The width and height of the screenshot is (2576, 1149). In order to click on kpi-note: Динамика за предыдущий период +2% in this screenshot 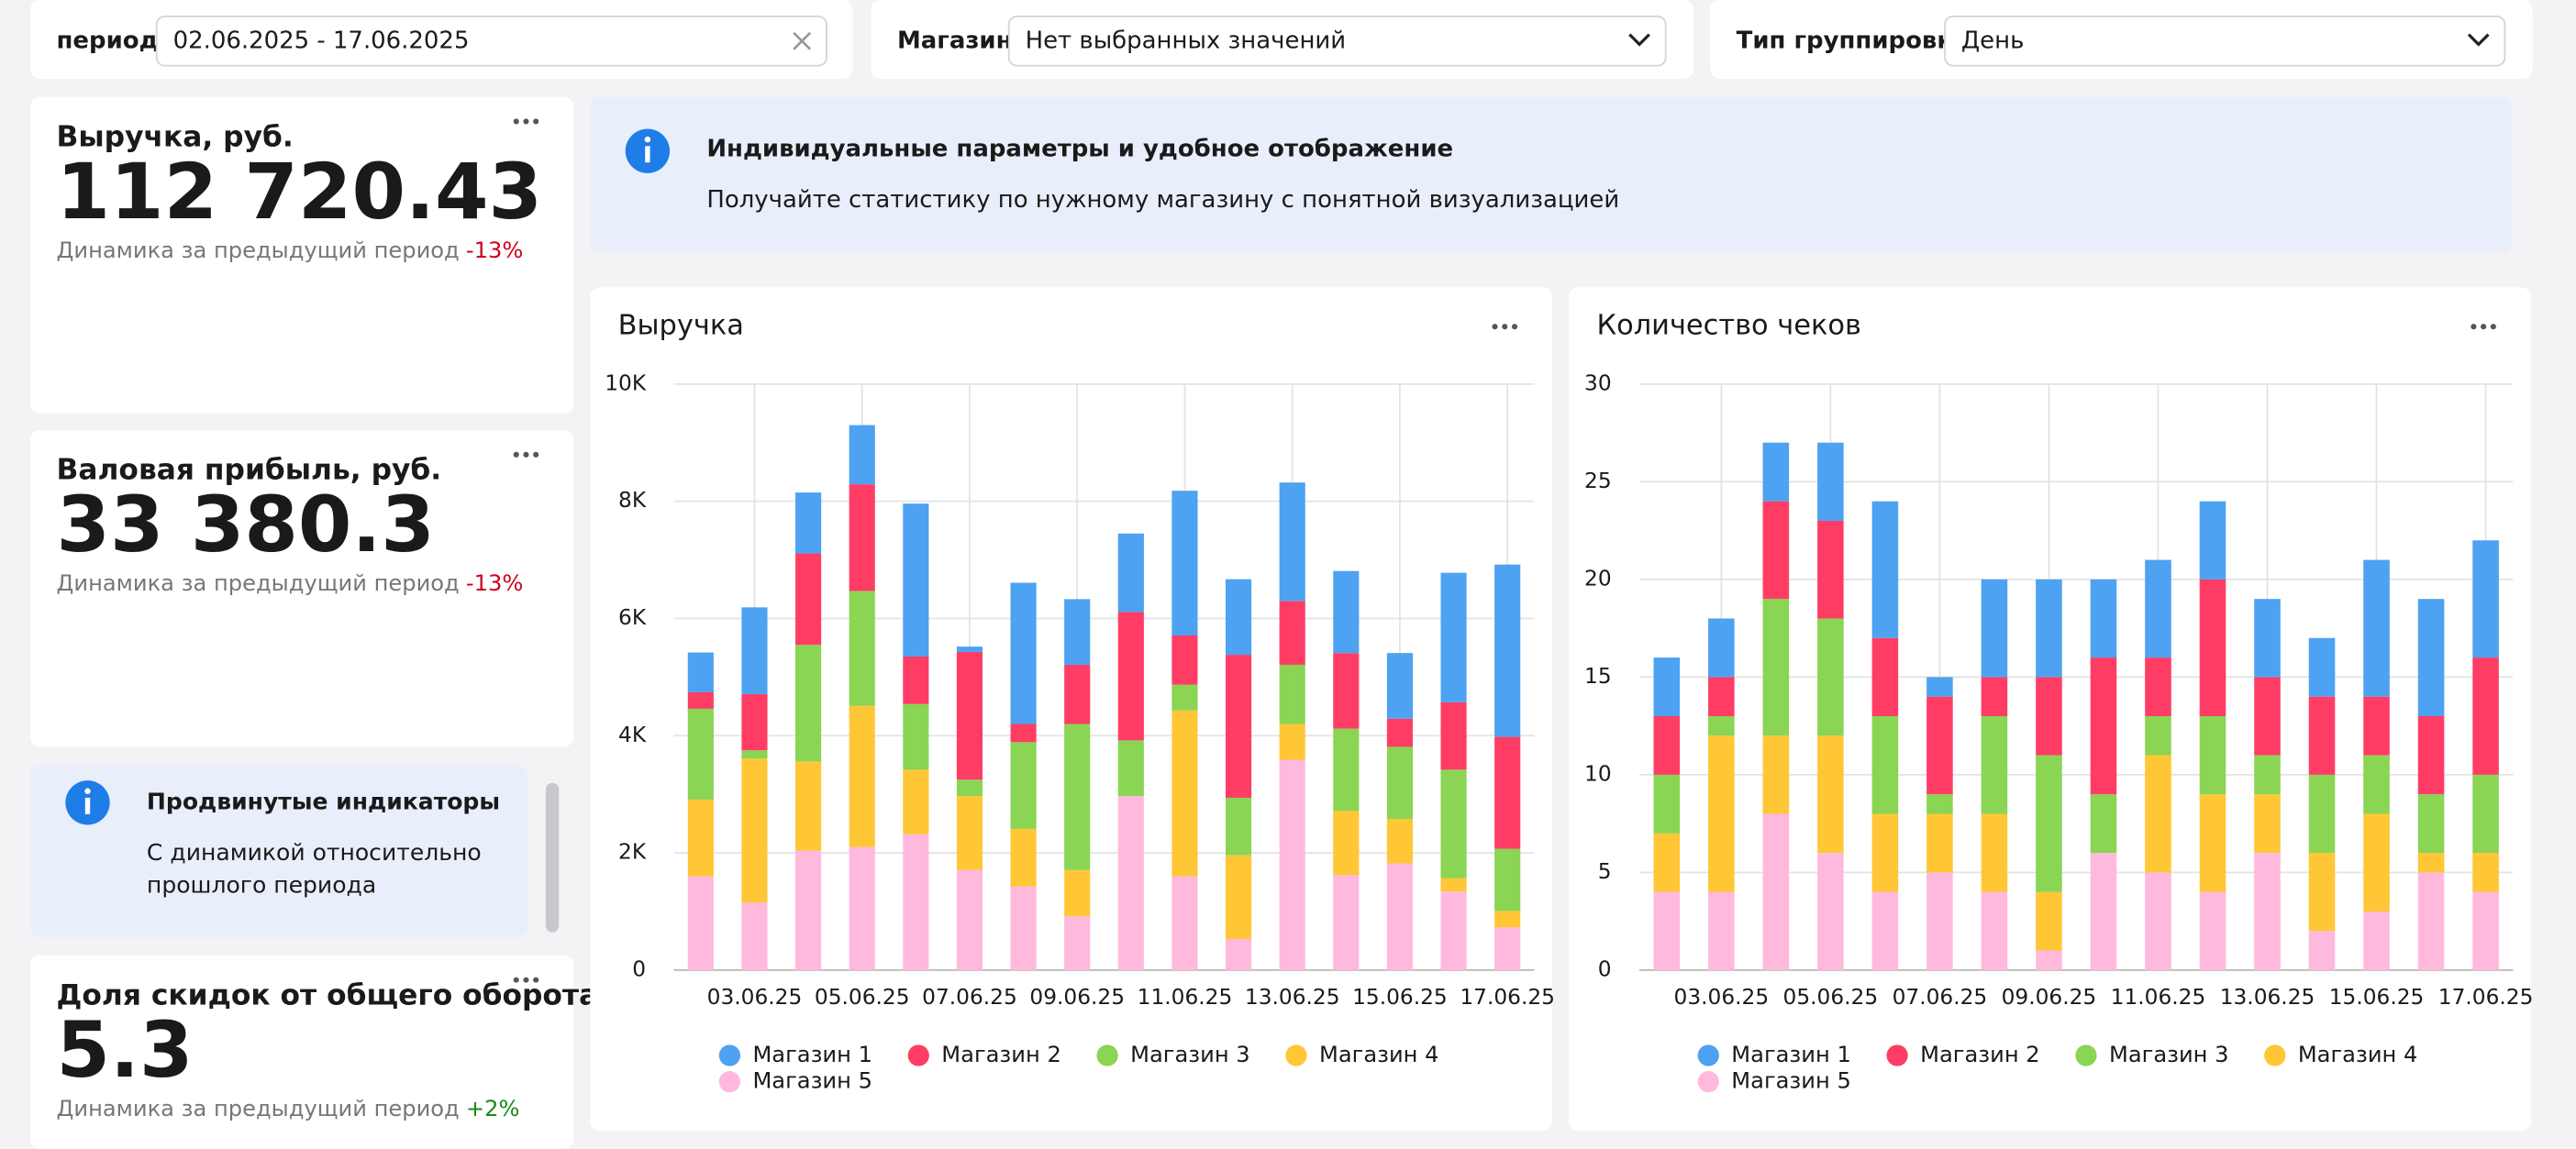, I will do `click(288, 1108)`.